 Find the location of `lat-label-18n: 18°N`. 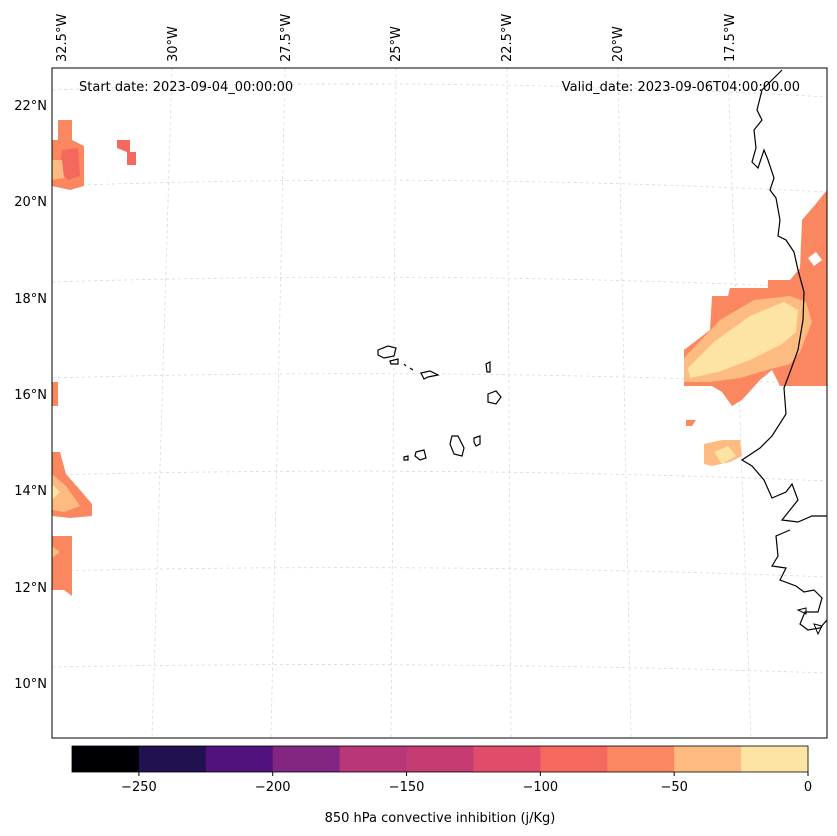

lat-label-18n: 18°N is located at coordinates (30, 299).